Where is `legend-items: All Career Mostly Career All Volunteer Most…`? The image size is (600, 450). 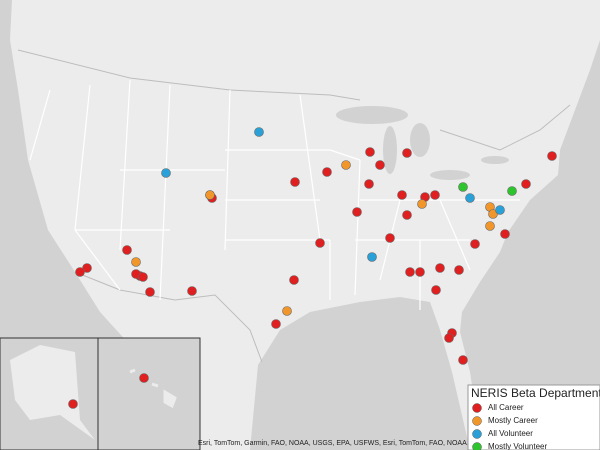
legend-items: All Career Mostly Career All Volunteer Most… is located at coordinates (509, 426).